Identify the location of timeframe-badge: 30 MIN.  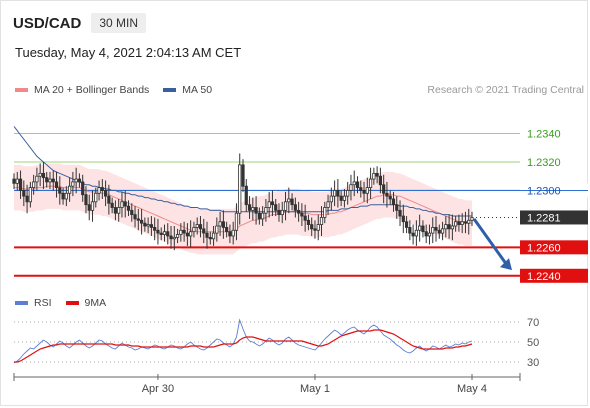
(119, 23).